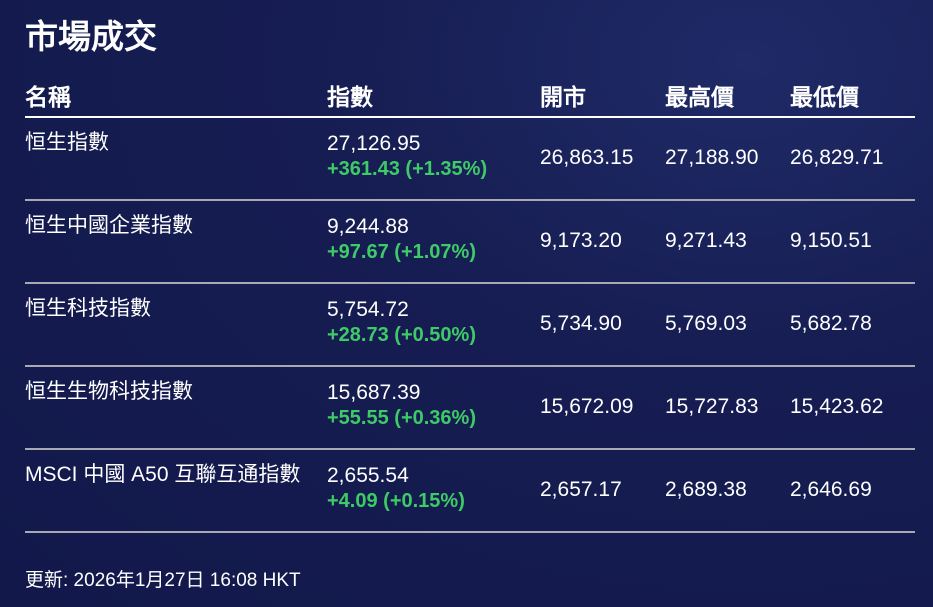 Image resolution: width=933 pixels, height=607 pixels. What do you see at coordinates (163, 474) in the screenshot?
I see `index-name: MSCI 中國 A50 互聯互通指數` at bounding box center [163, 474].